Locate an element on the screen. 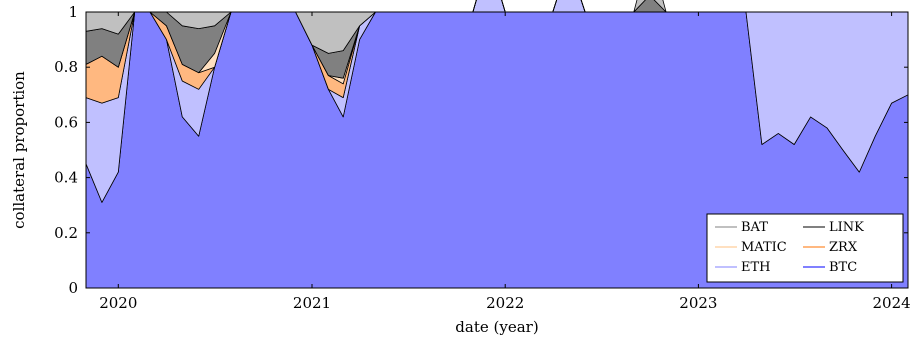 The image size is (915, 347). legend-label-btc: BTC is located at coordinates (843, 267).